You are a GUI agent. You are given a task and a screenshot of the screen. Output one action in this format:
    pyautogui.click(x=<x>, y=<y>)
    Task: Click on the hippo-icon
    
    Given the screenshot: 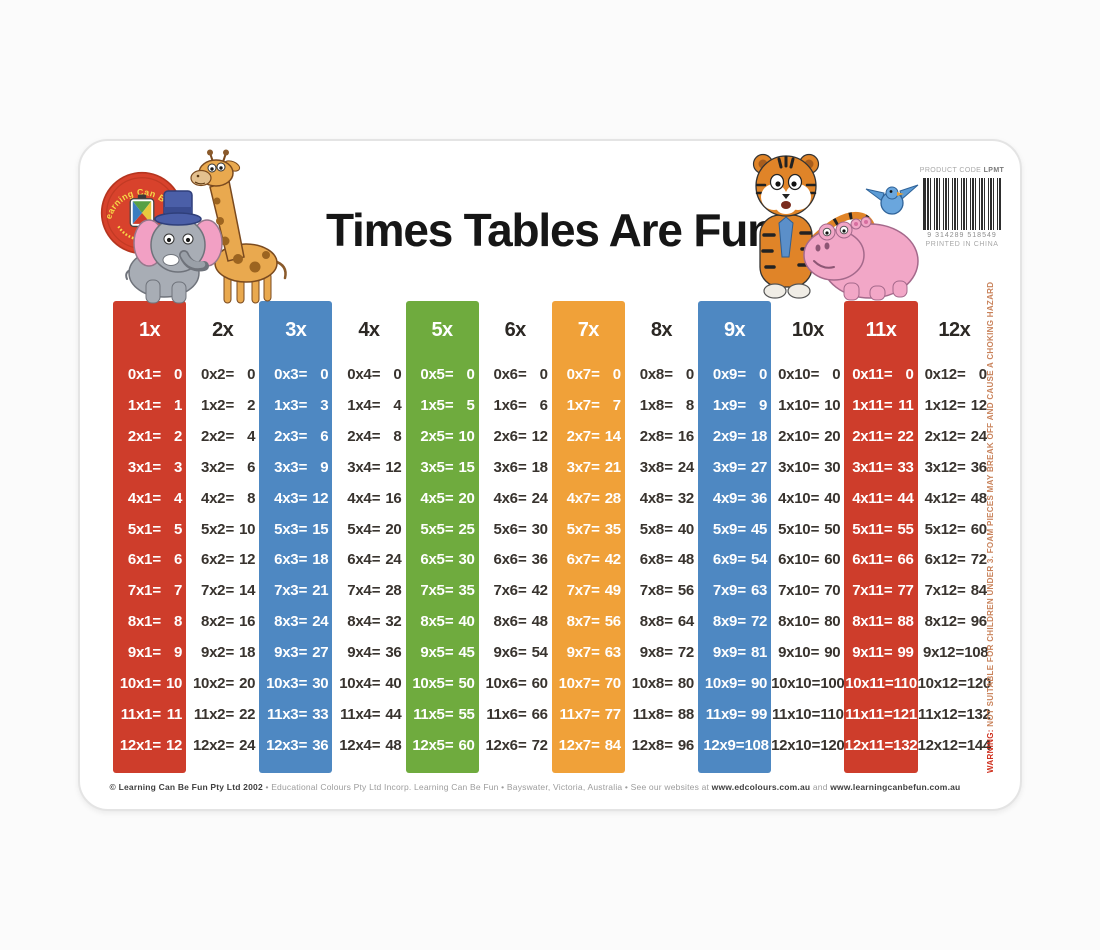 What is the action you would take?
    pyautogui.click(x=861, y=258)
    